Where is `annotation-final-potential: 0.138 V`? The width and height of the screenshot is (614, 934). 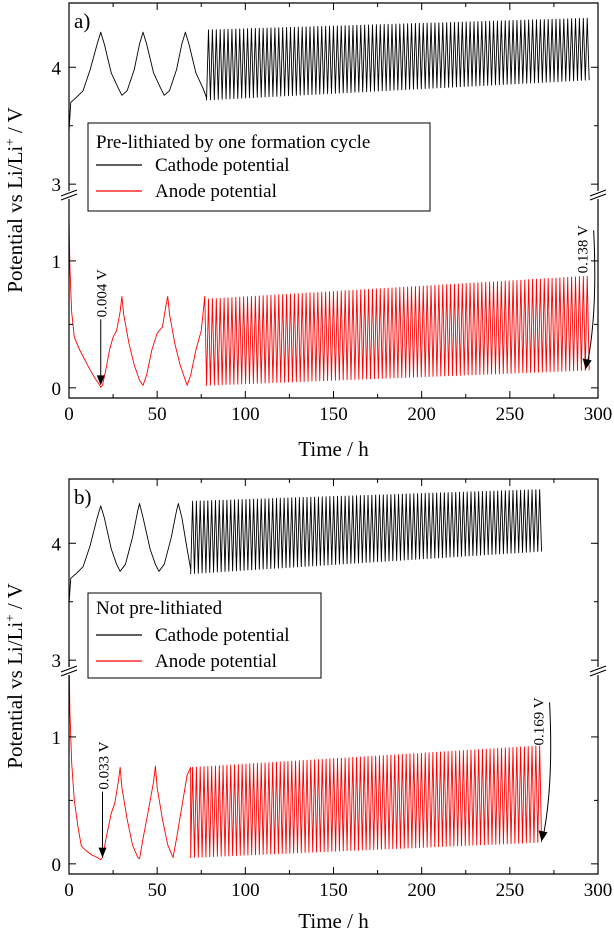 annotation-final-potential: 0.138 V is located at coordinates (584, 249).